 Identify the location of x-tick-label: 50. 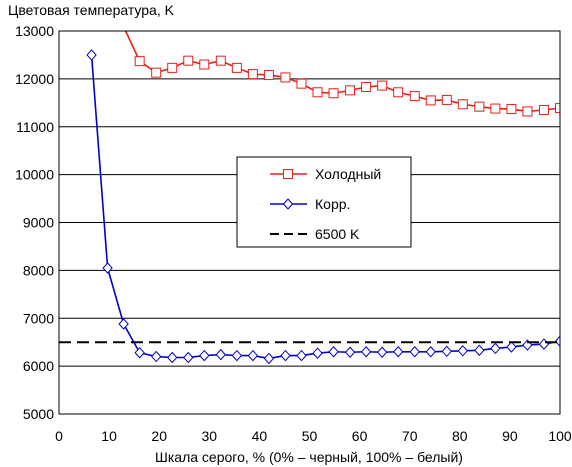
(310, 436).